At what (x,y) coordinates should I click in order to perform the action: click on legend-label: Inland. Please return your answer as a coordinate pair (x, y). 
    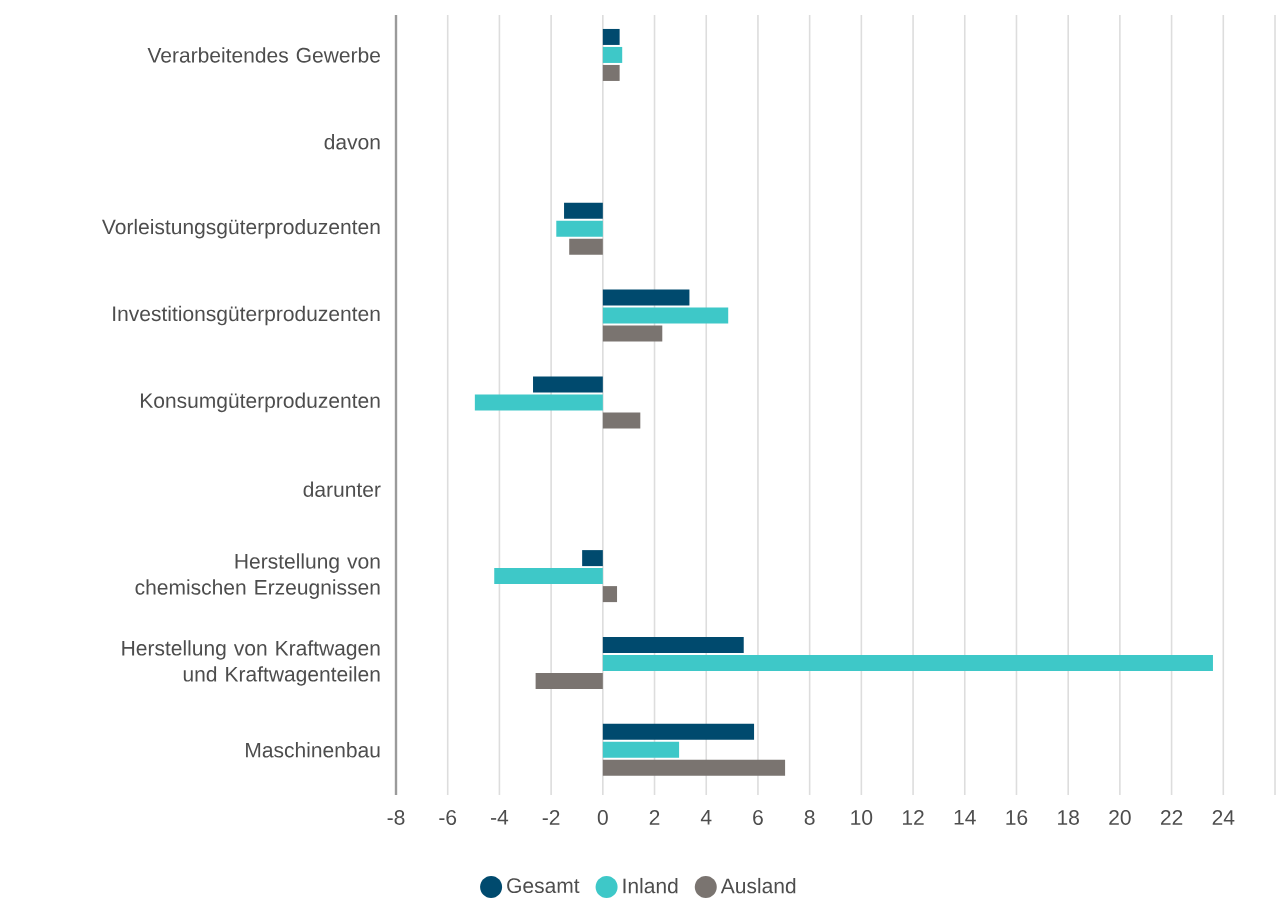
    Looking at the image, I should click on (650, 885).